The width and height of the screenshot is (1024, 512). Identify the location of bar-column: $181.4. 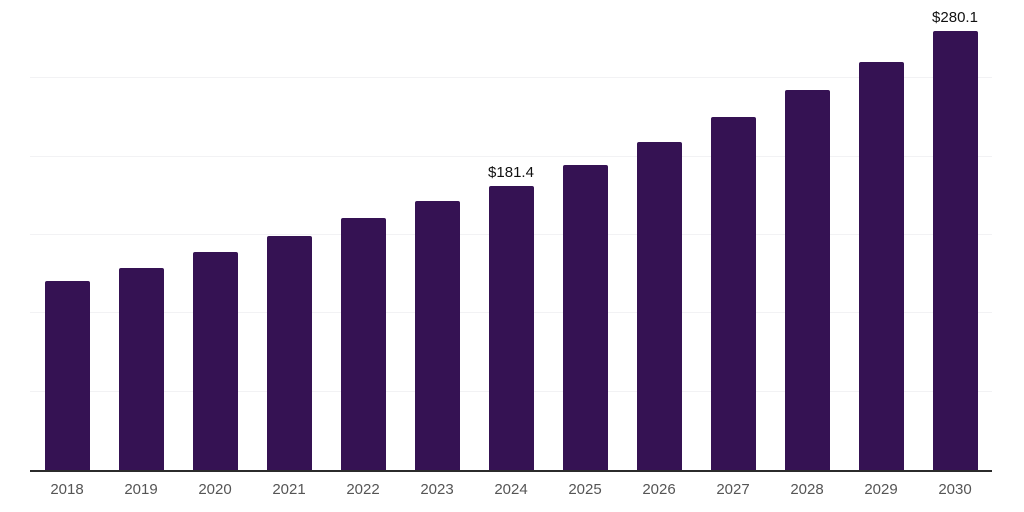
(511, 235).